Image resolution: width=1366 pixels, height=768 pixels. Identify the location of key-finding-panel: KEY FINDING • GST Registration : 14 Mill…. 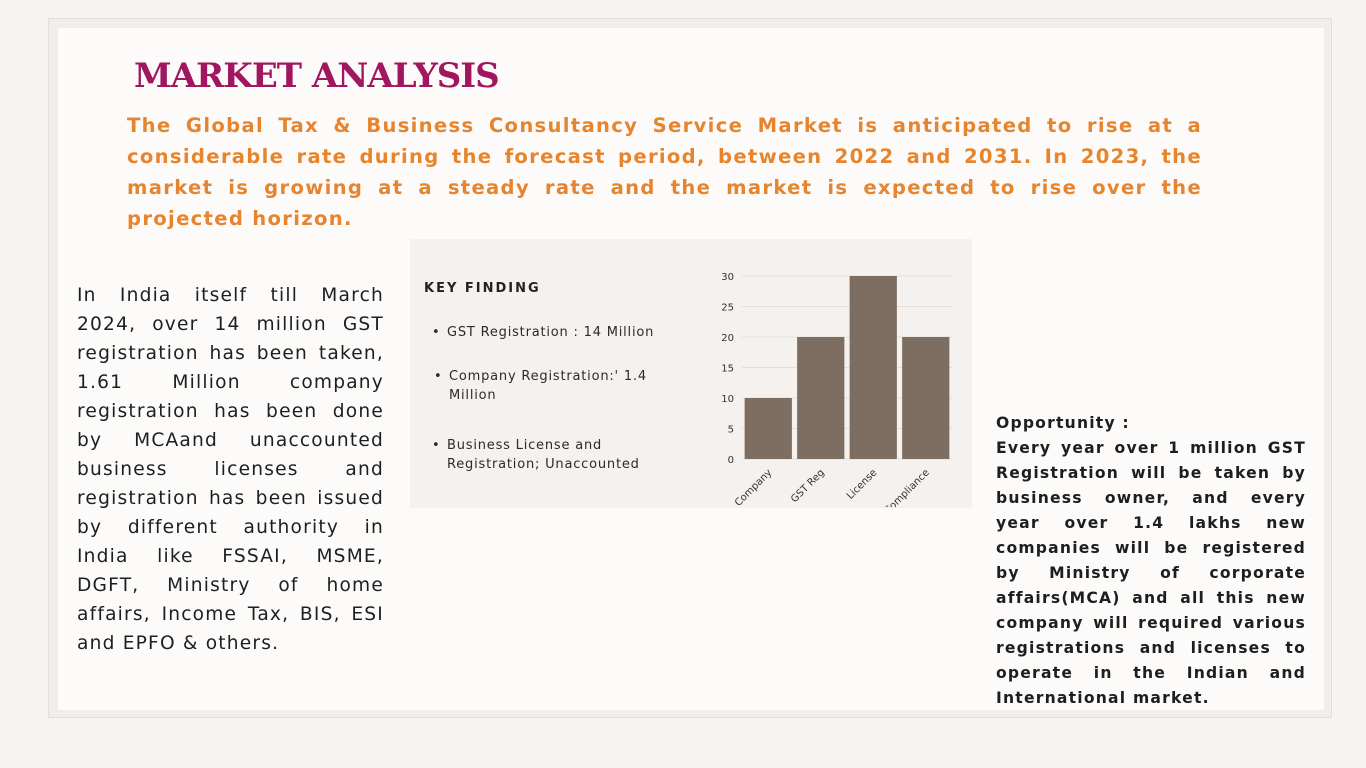
(691, 373).